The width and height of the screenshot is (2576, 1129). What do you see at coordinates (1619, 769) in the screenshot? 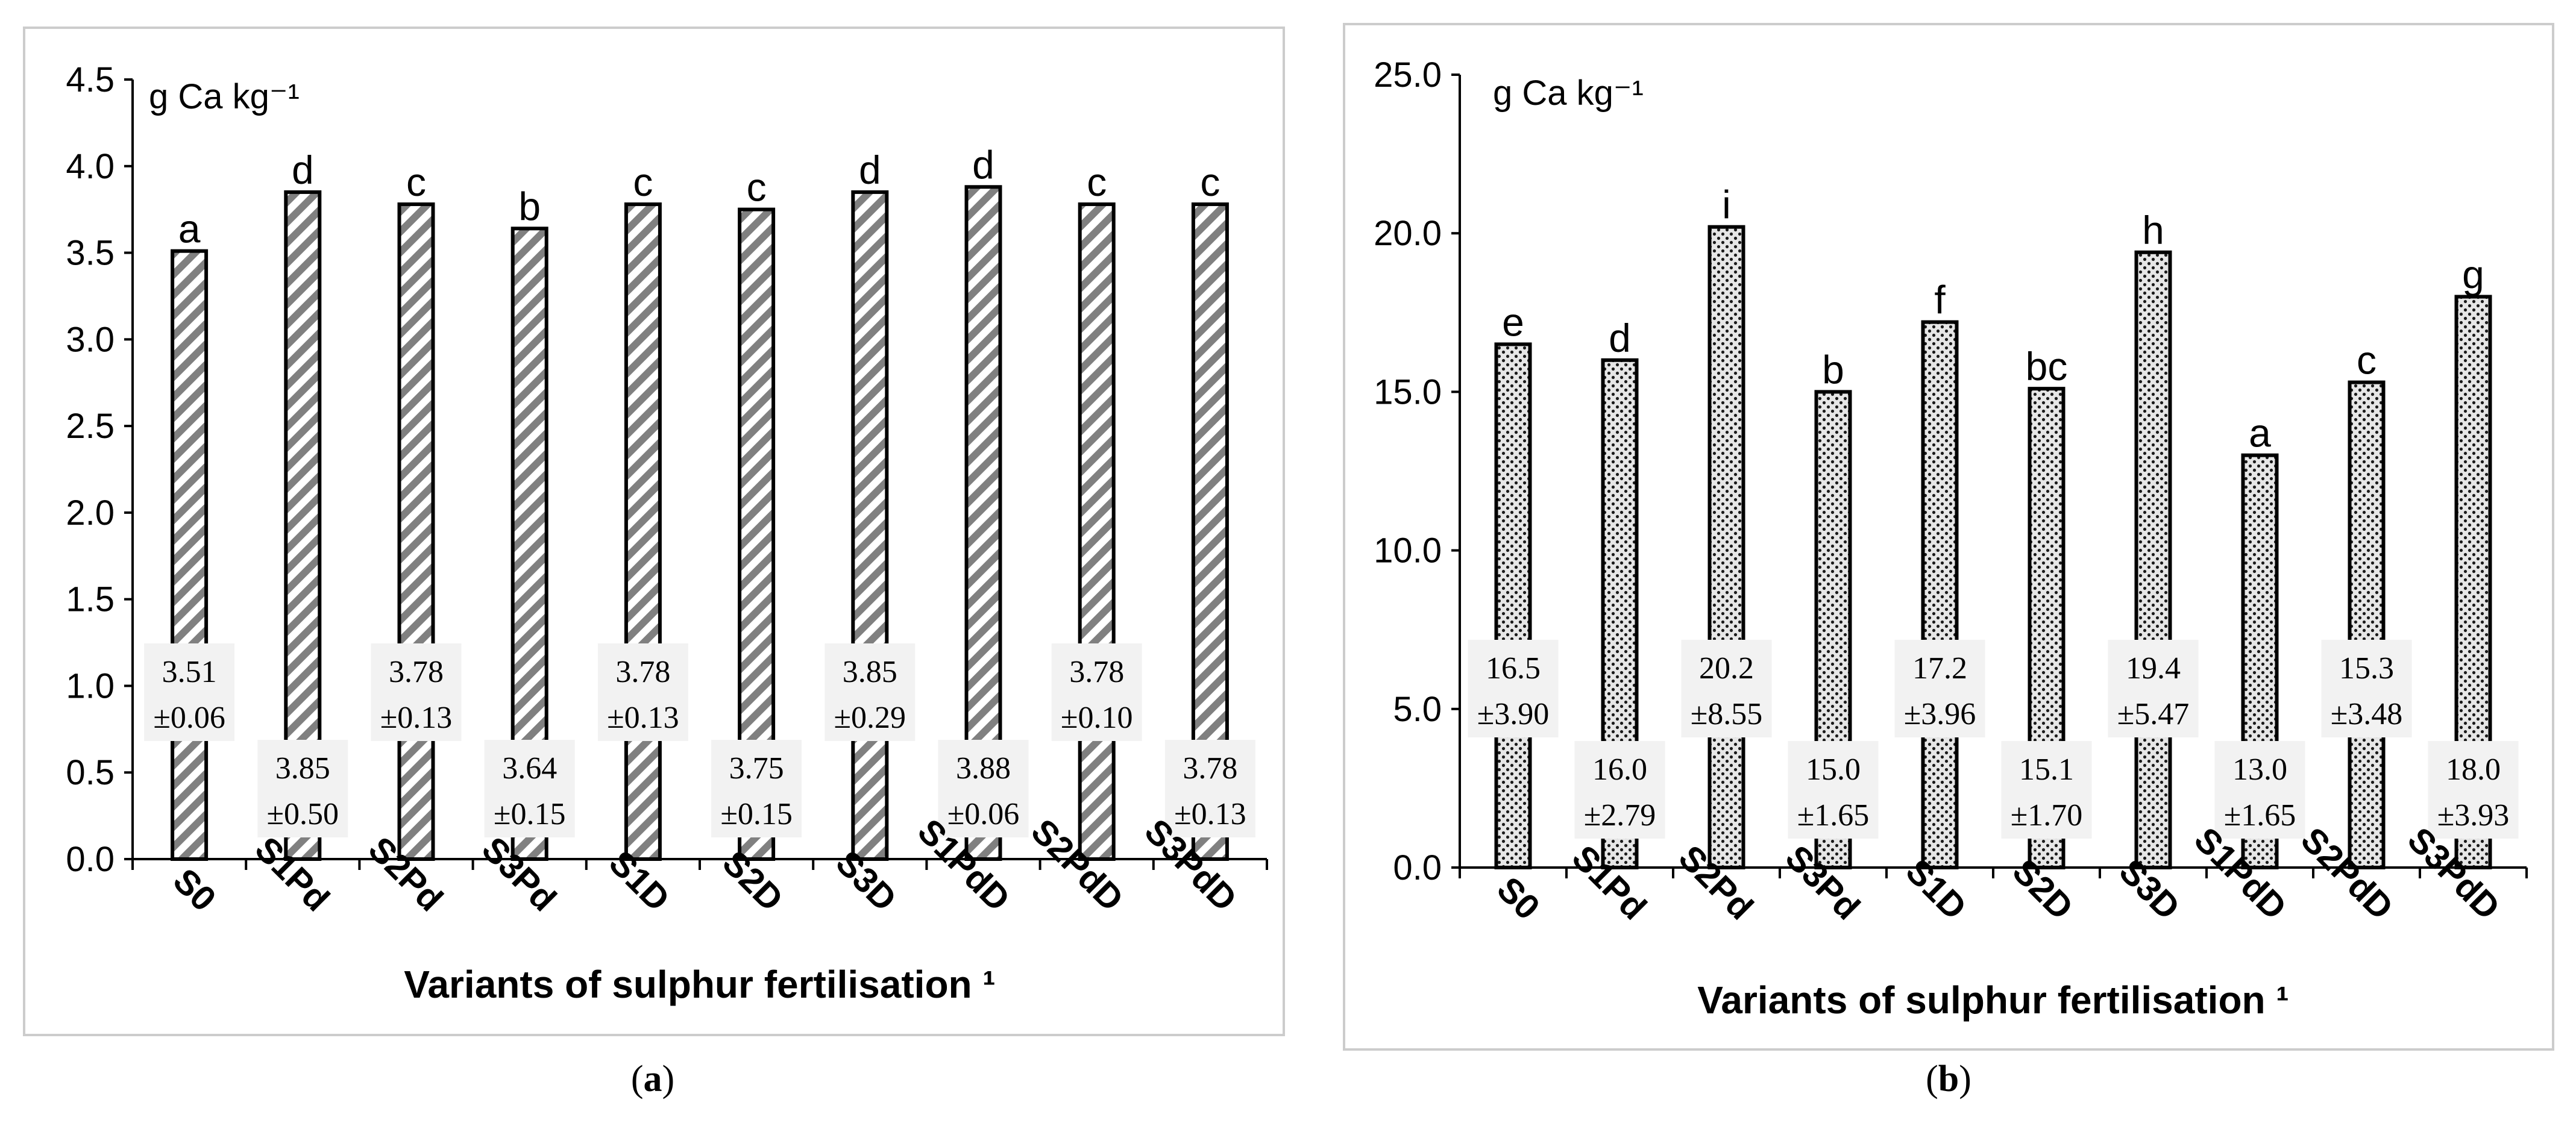
I see `value-label-b: 16.0` at bounding box center [1619, 769].